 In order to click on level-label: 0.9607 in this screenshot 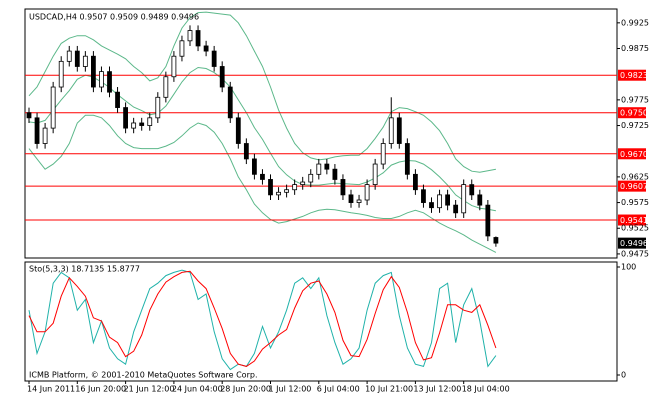, I will do `click(634, 186)`.